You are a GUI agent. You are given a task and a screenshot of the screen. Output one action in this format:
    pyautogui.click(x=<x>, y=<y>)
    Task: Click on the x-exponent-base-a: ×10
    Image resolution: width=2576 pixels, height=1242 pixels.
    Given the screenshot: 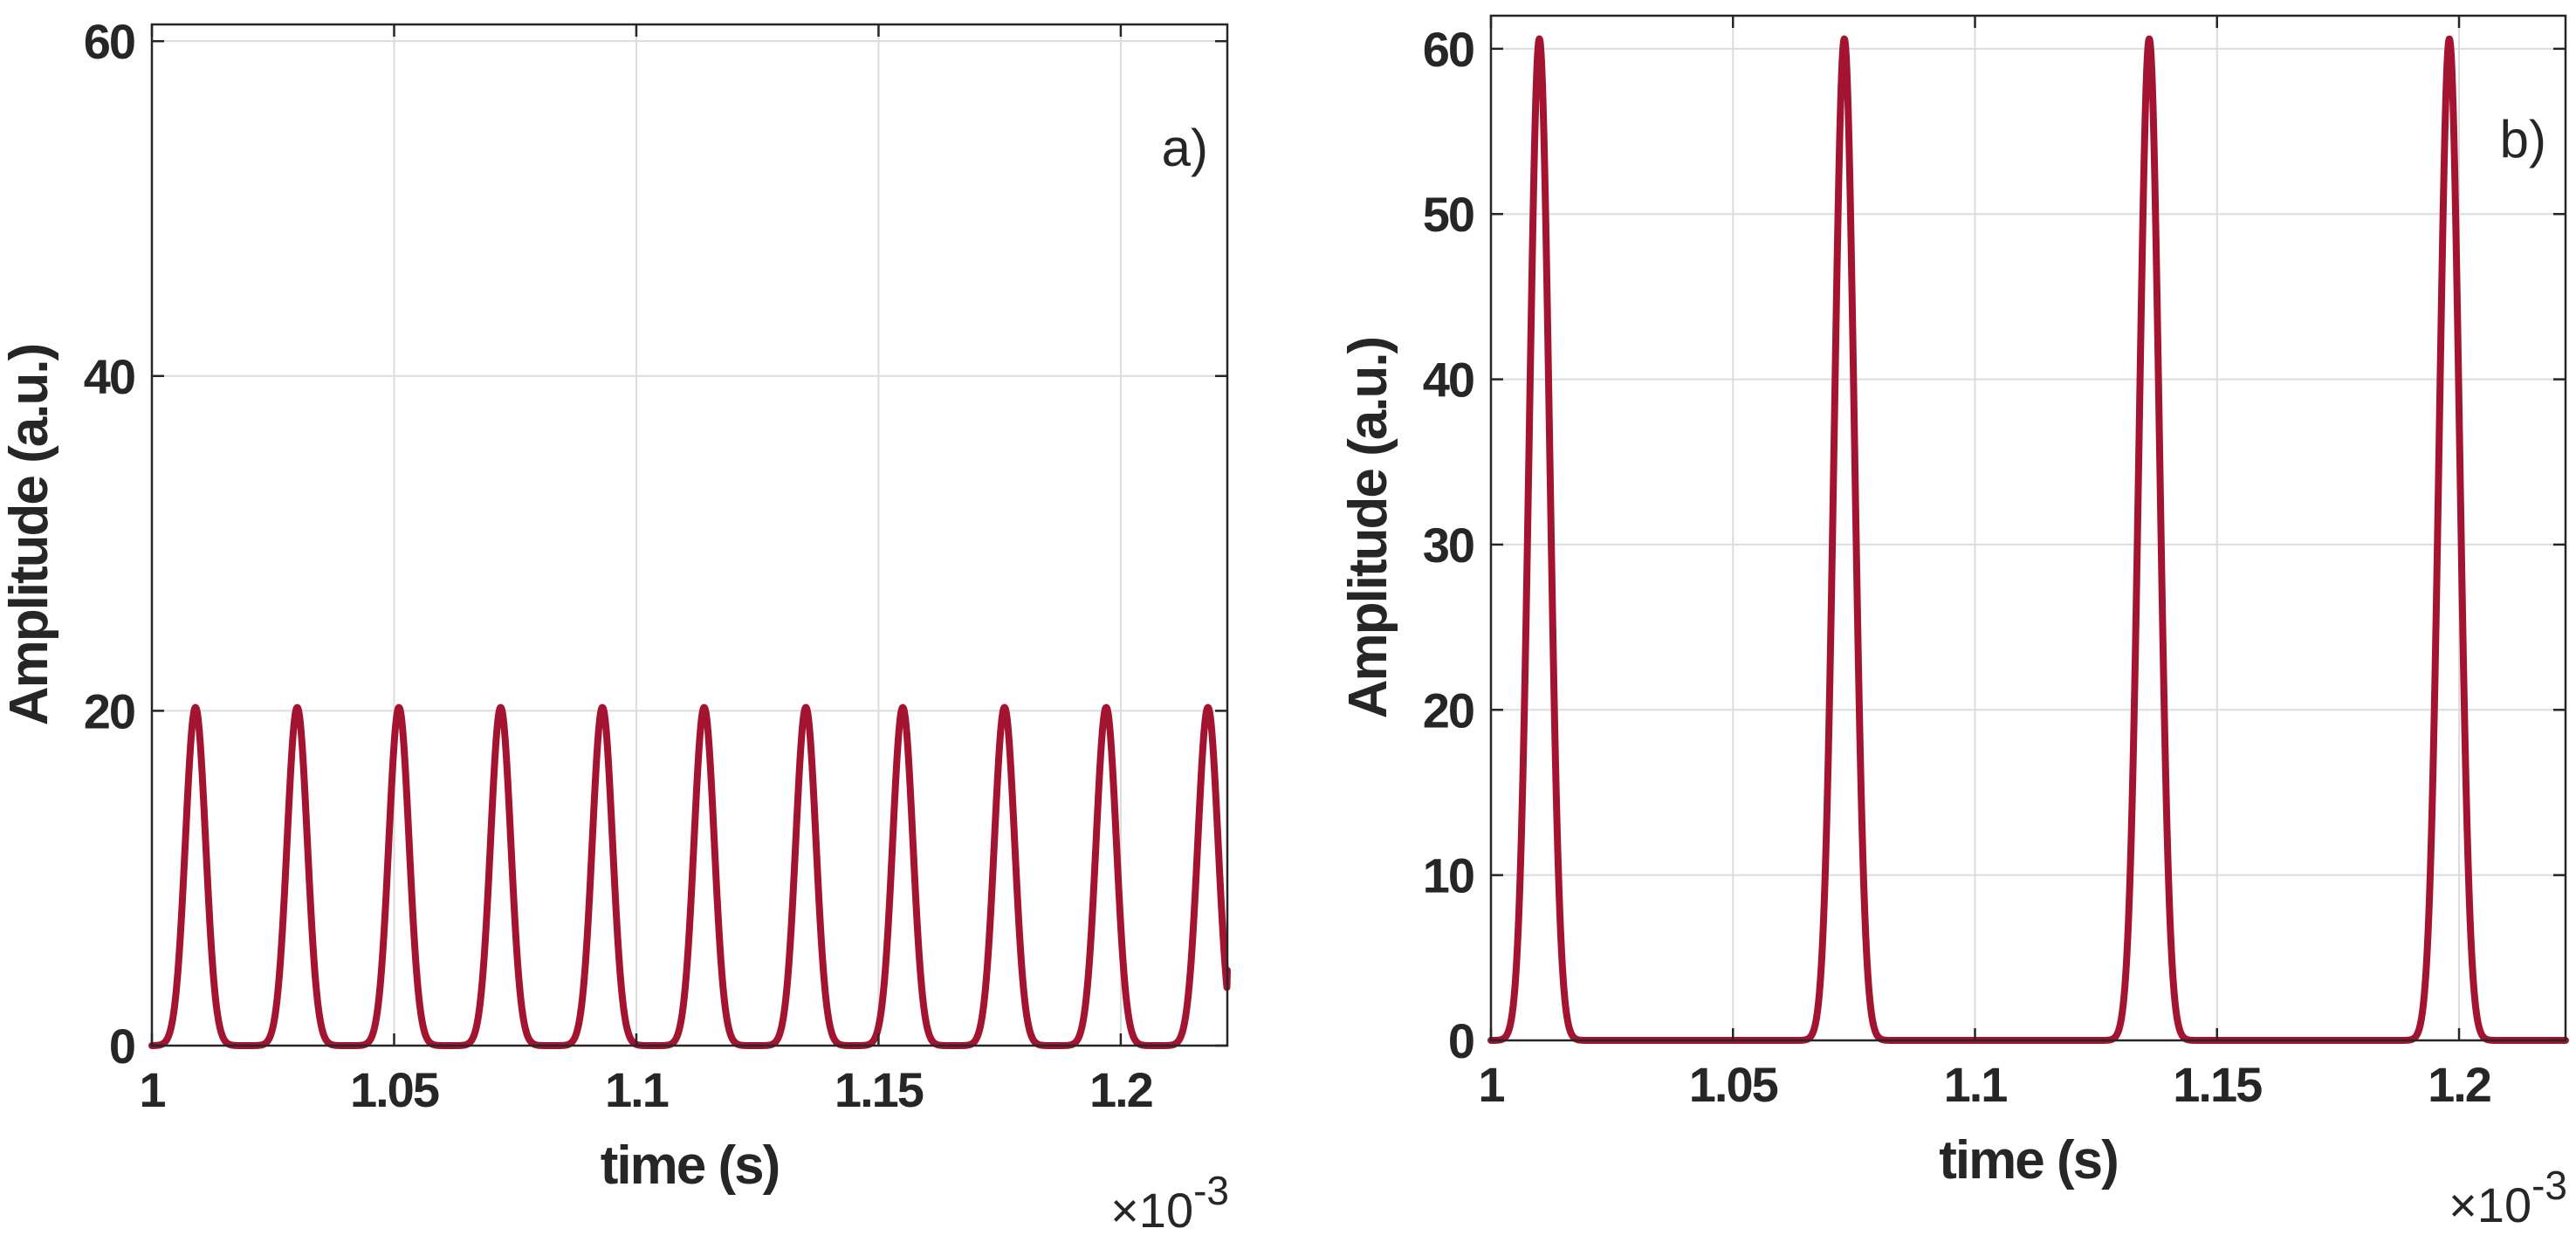 What is the action you would take?
    pyautogui.click(x=1151, y=1210)
    